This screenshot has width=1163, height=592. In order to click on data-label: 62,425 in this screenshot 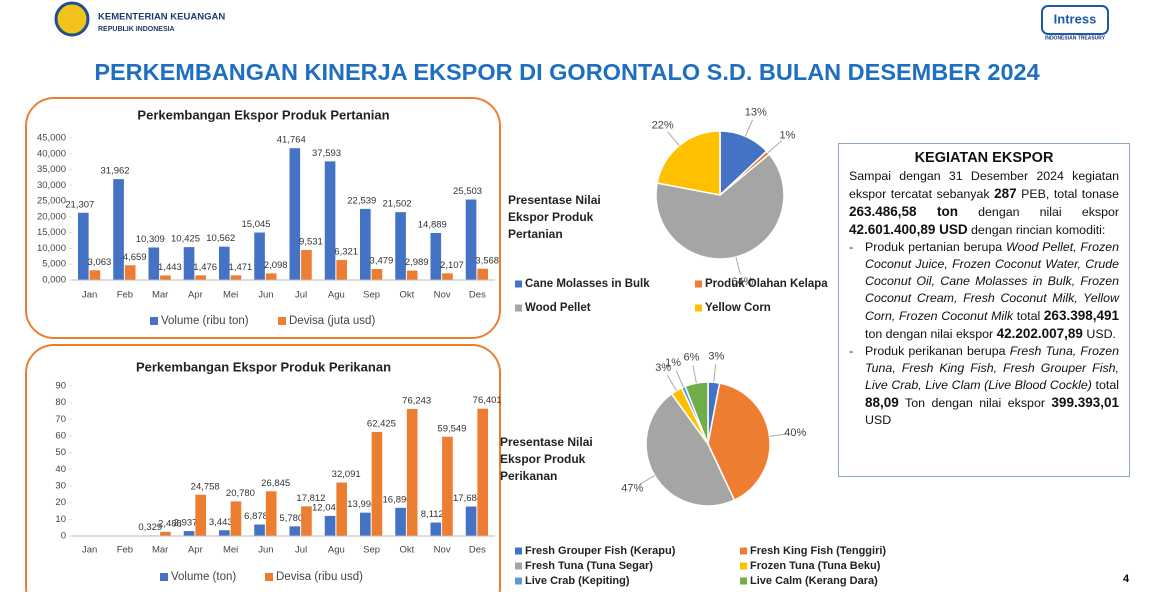, I will do `click(381, 423)`.